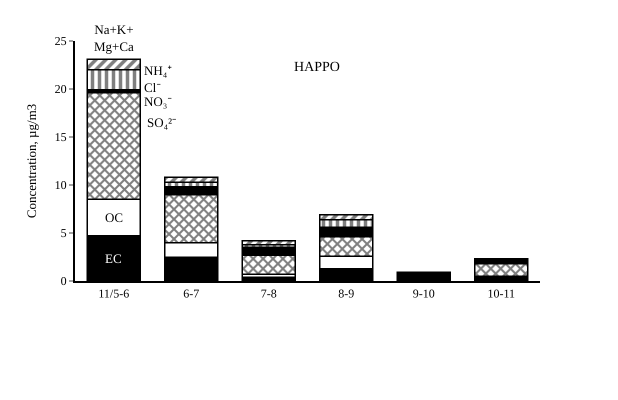 The image size is (618, 400). Describe the element at coordinates (158, 70) in the screenshot. I see `series-label: NH₄⁺` at that location.